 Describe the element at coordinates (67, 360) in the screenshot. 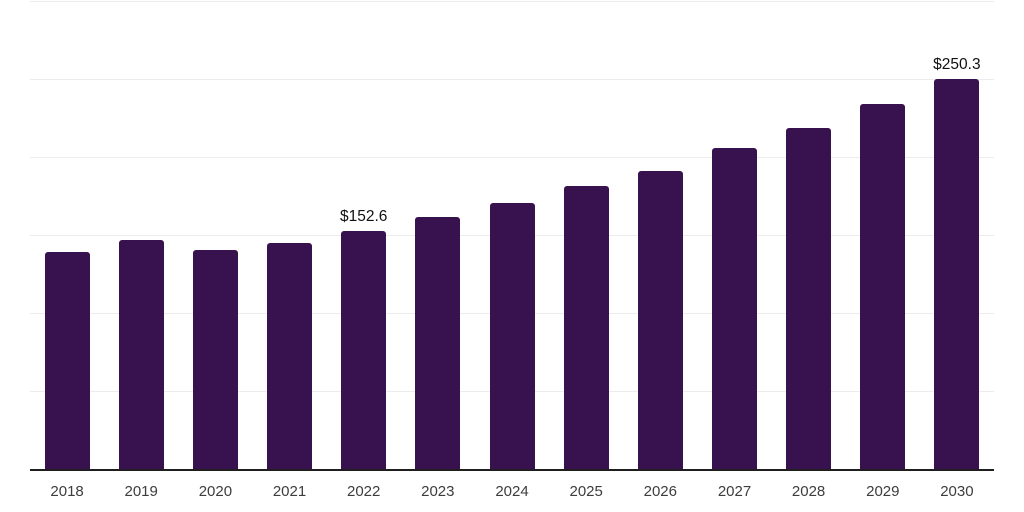

I see `bar-2018` at that location.